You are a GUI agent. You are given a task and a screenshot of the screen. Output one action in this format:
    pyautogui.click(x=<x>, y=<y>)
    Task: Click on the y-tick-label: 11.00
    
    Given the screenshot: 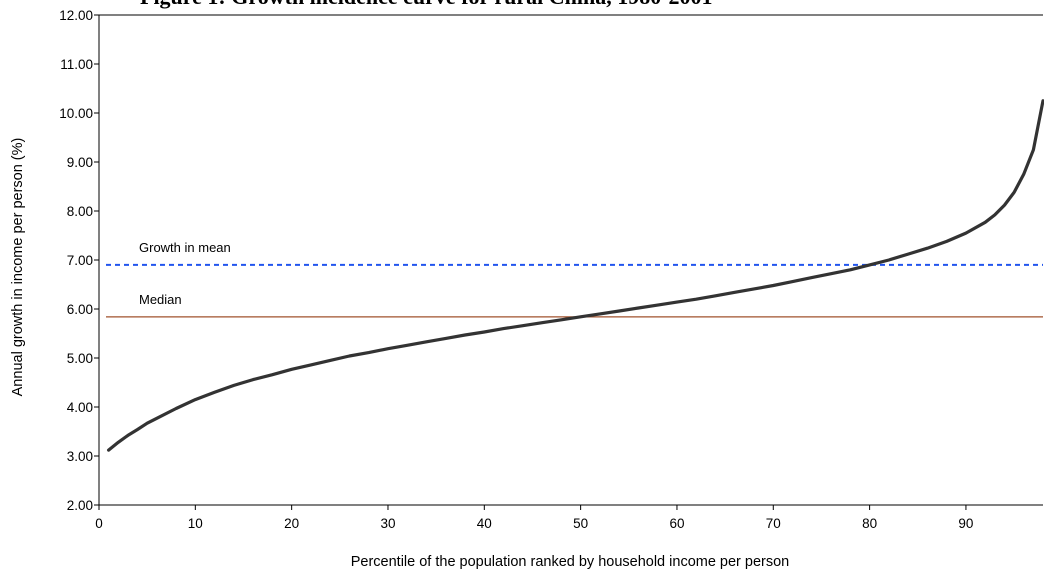 What is the action you would take?
    pyautogui.click(x=76, y=64)
    